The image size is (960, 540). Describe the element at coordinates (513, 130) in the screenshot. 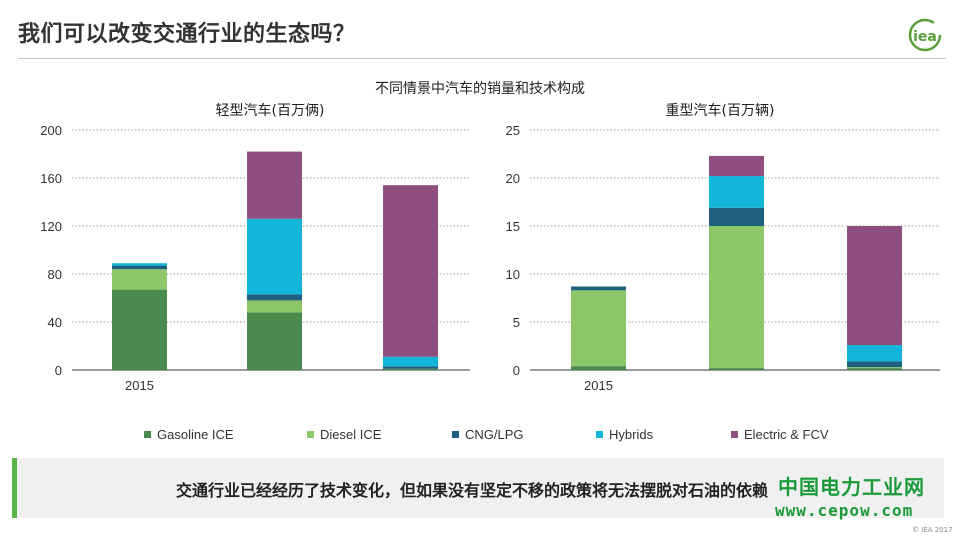

I see `y-tick-label-1-5: 25` at that location.